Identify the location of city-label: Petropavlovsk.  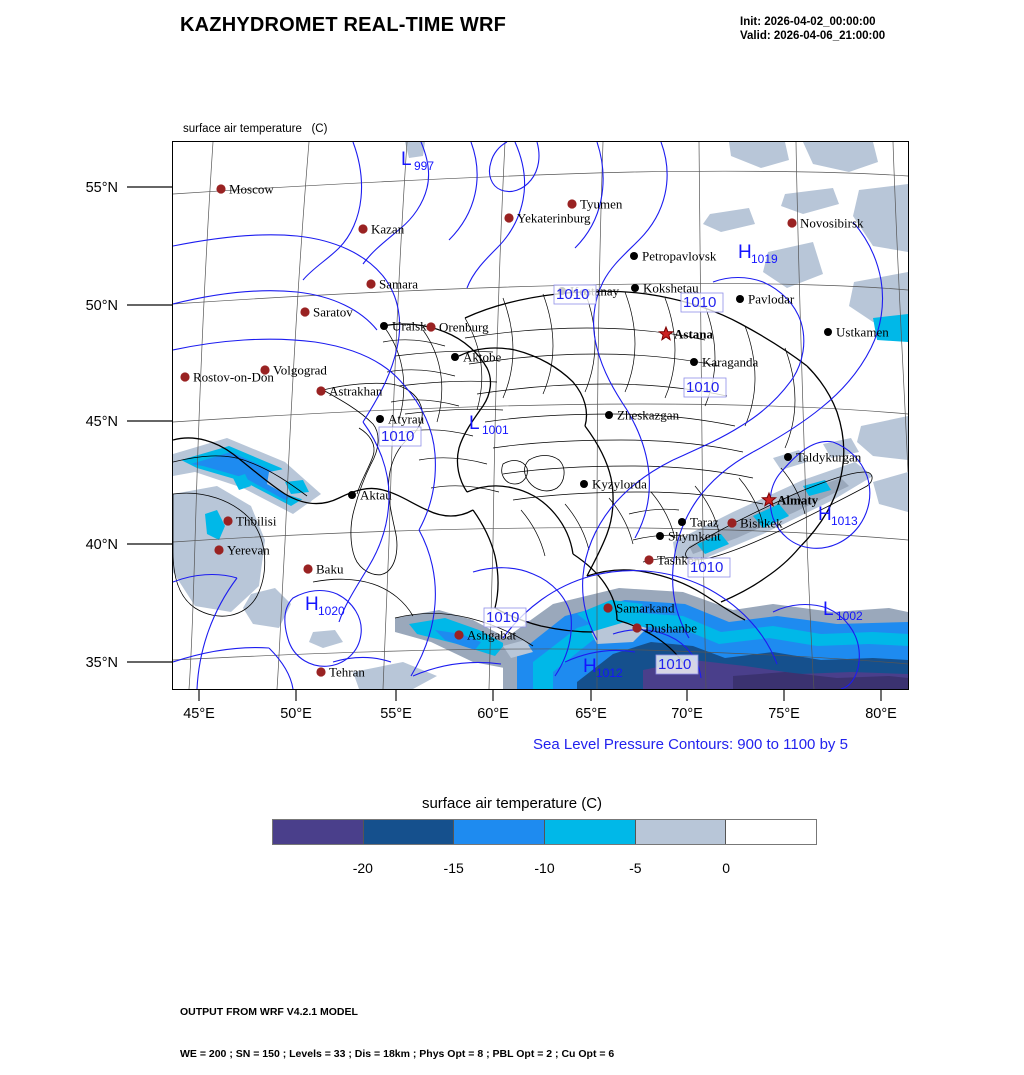
(679, 256).